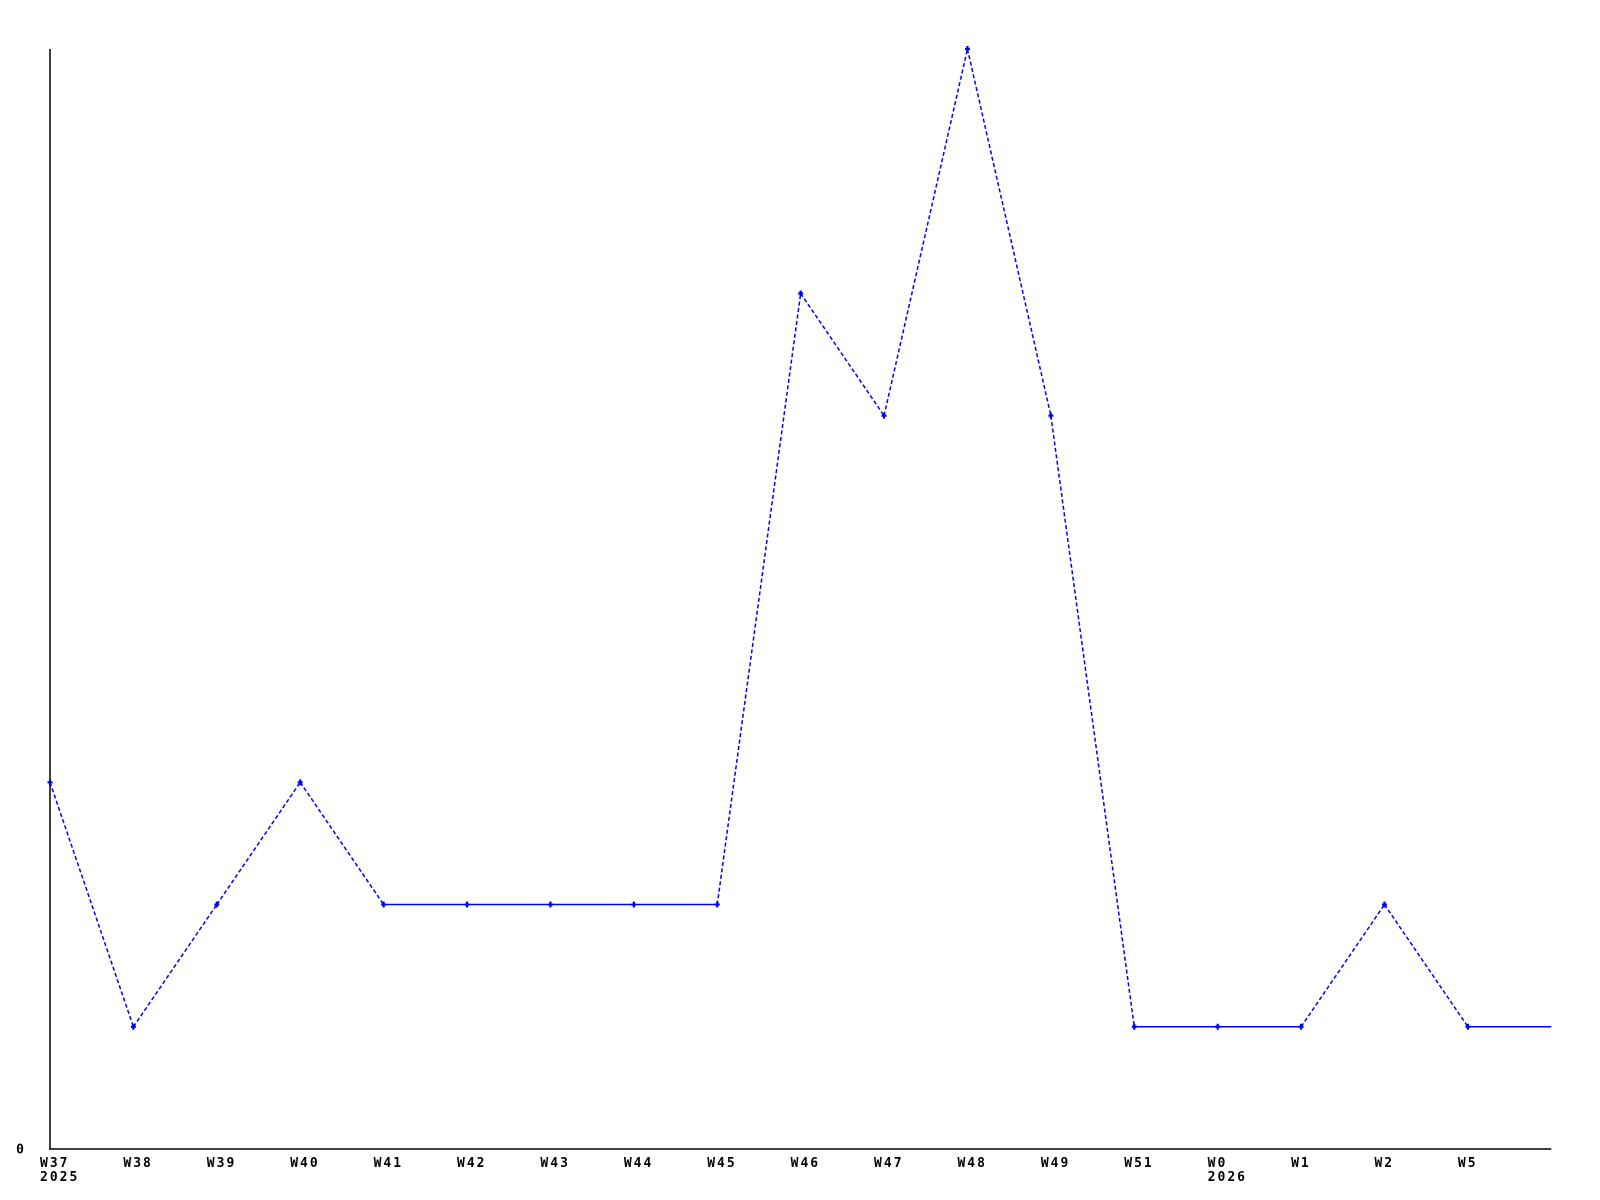 The image size is (1600, 1200). Describe the element at coordinates (54, 1163) in the screenshot. I see `x-tick-label: W37` at that location.